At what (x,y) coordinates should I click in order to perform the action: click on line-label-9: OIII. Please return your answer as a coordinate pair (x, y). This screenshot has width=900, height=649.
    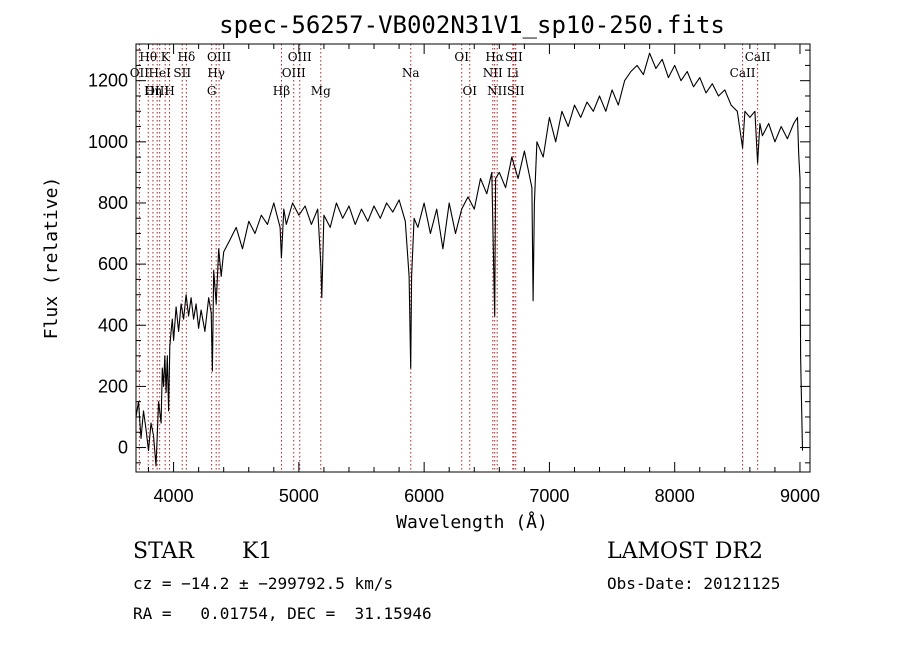
    Looking at the image, I should click on (219, 57).